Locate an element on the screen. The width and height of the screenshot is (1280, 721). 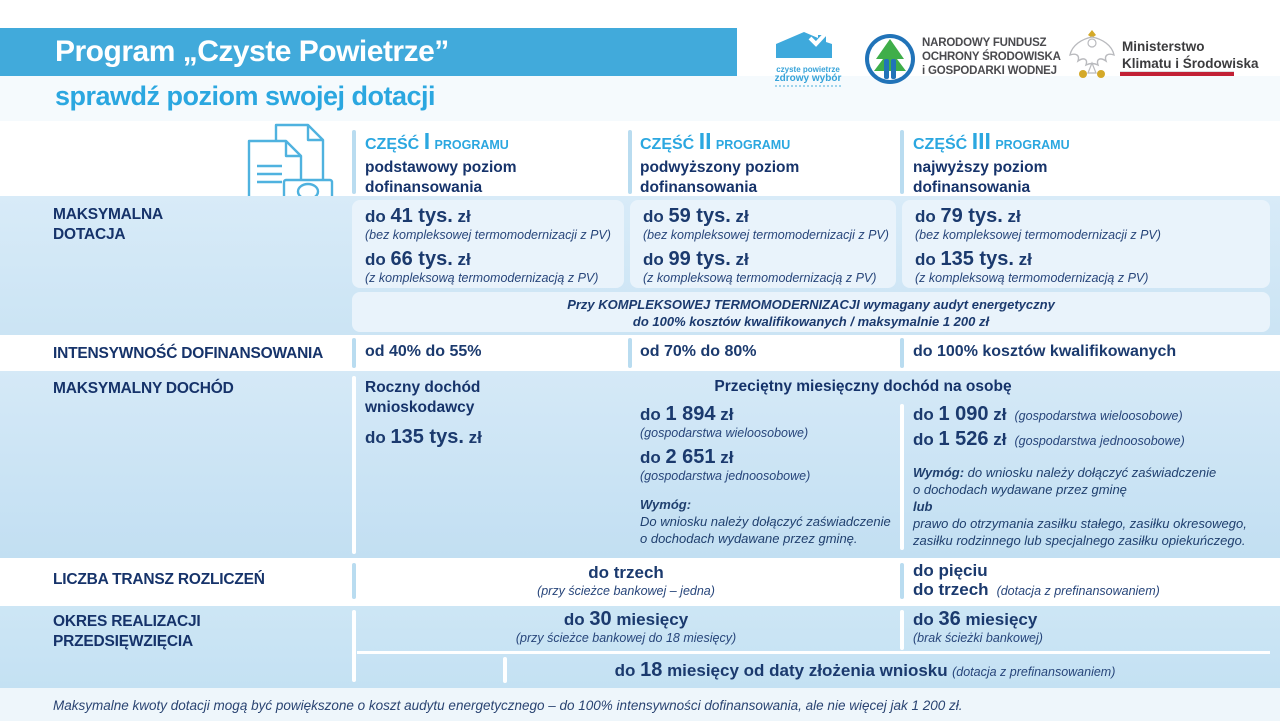
row-label-intensywnosc: INTENSYWNOŚĆ DOFINANSOWANIA is located at coordinates (188, 353).